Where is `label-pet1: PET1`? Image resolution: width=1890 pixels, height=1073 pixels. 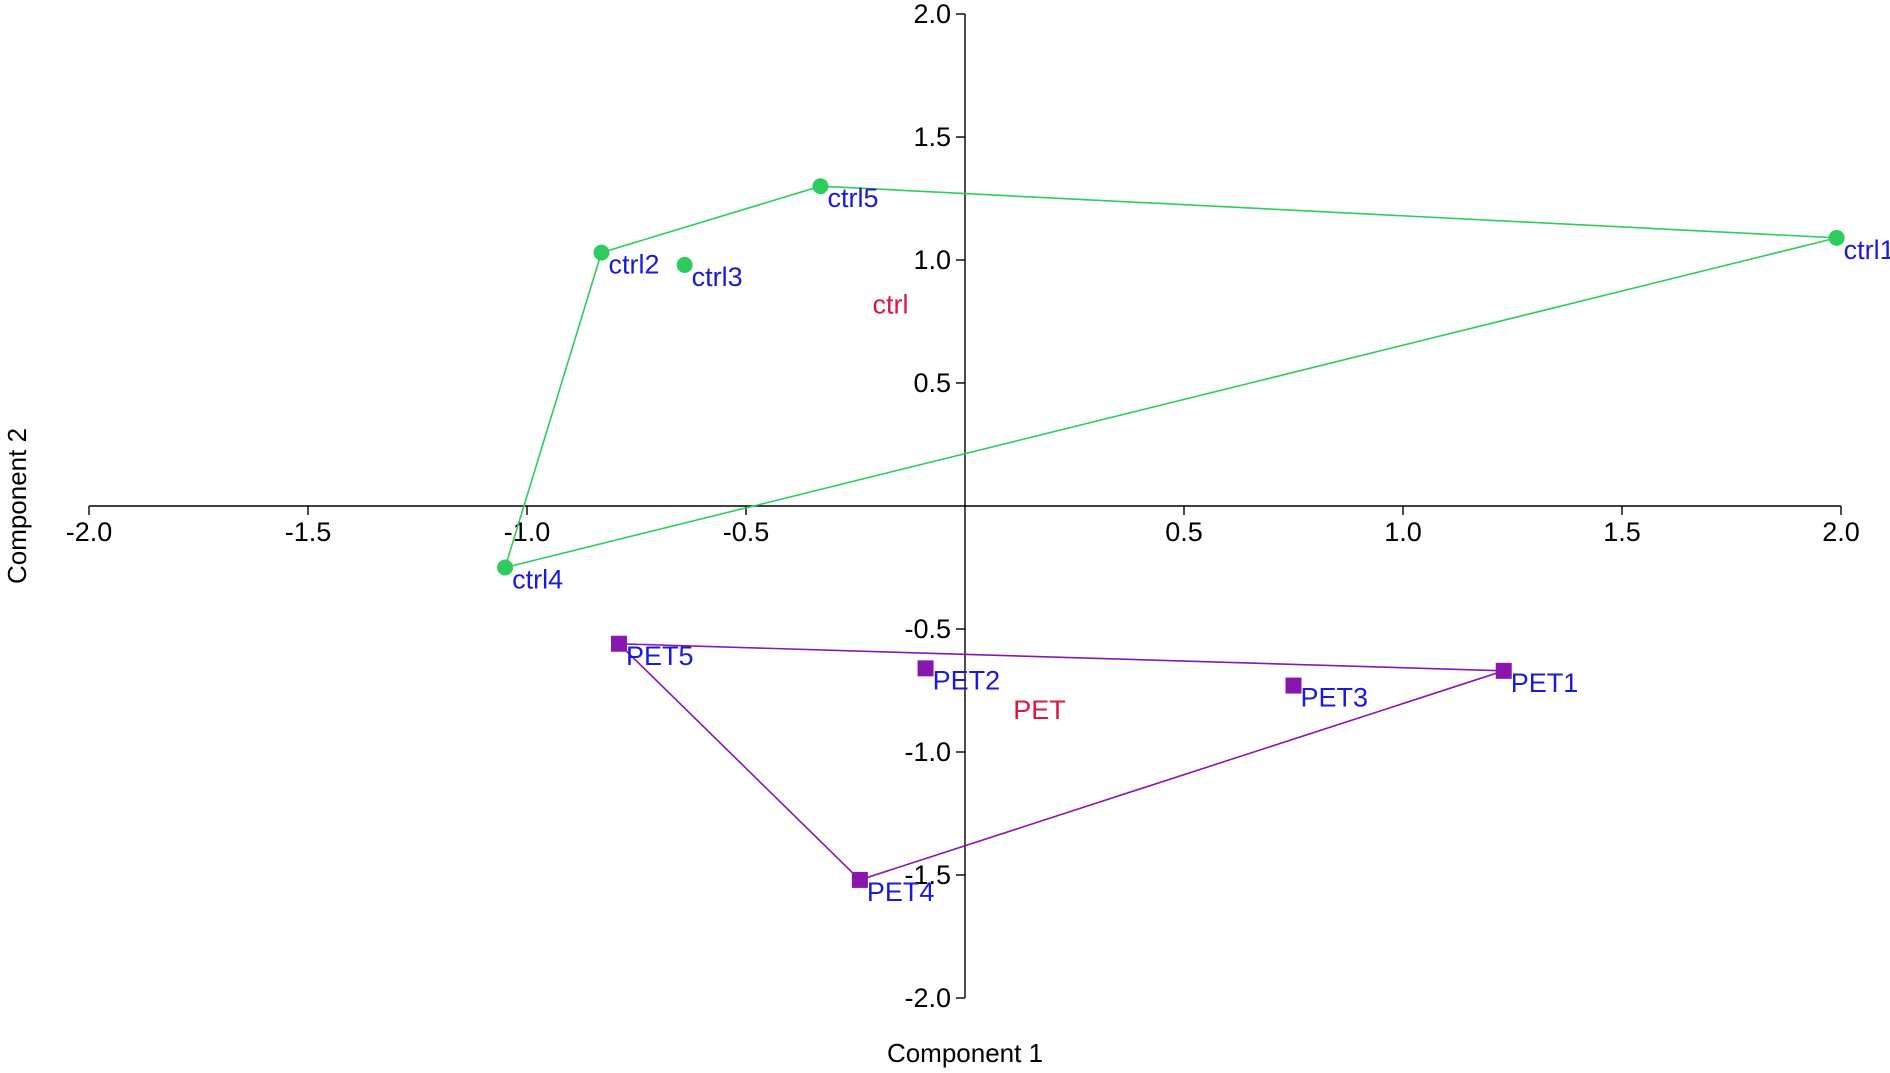 label-pet1: PET1 is located at coordinates (1545, 683).